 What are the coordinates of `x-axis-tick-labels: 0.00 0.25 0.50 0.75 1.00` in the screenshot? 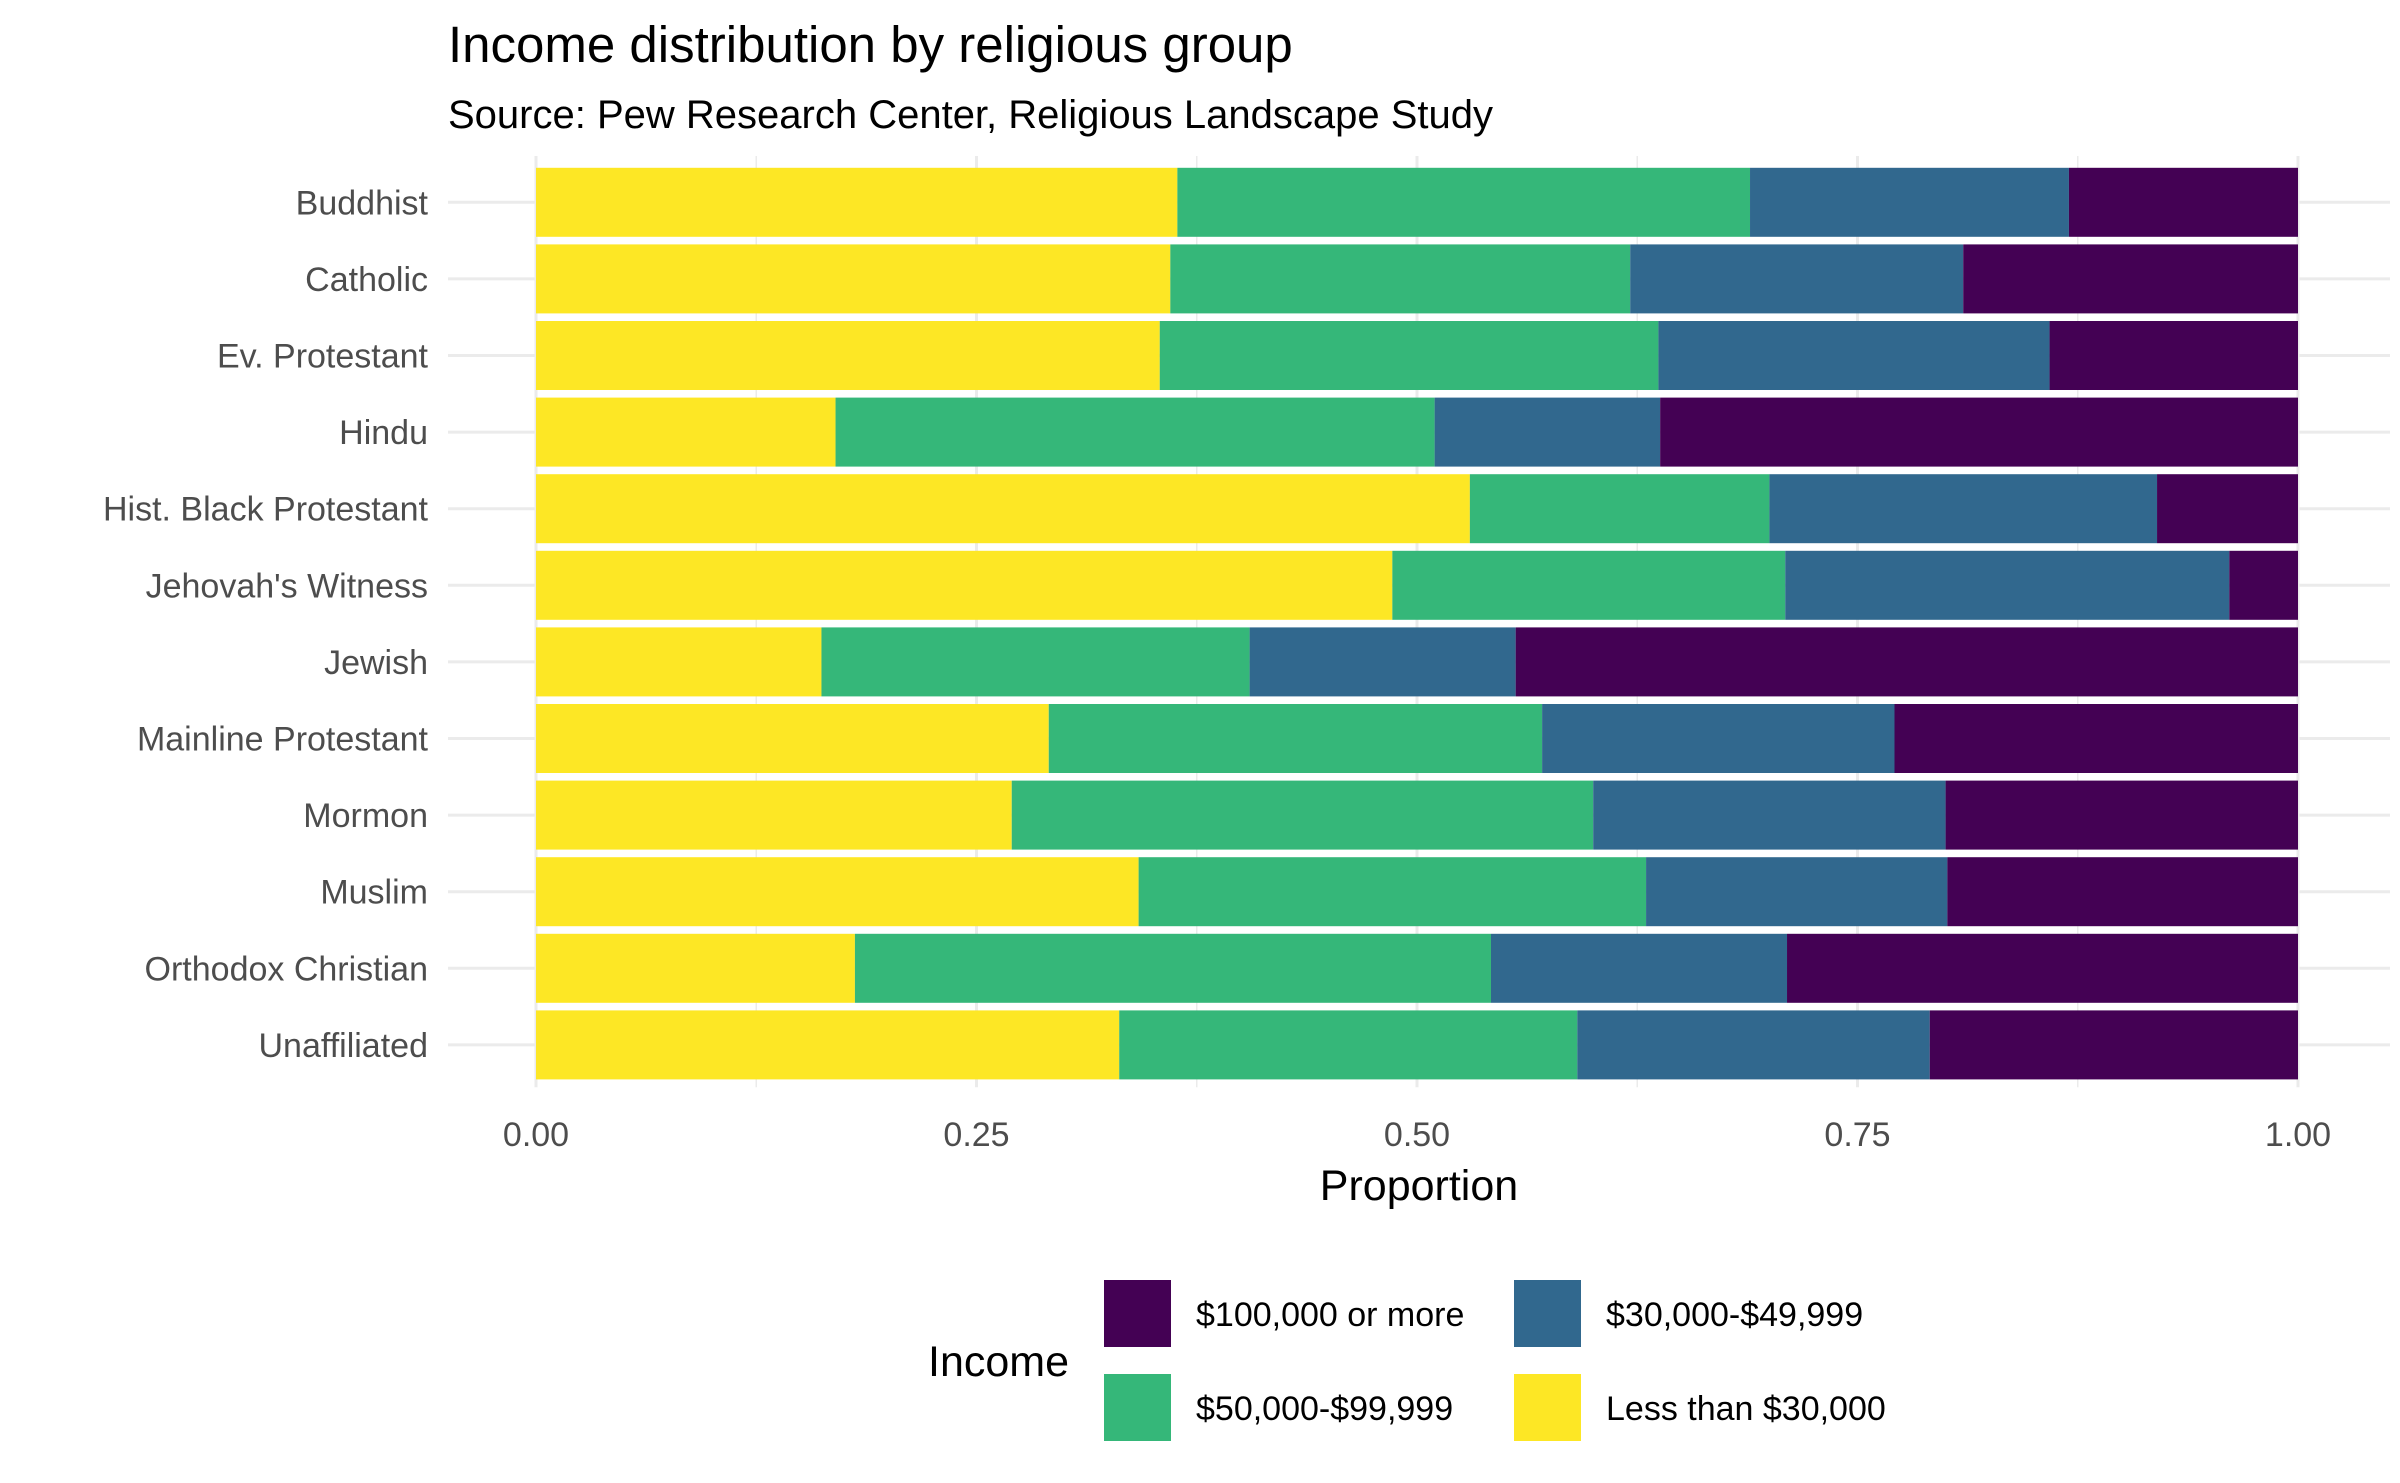 It's located at (1417, 1135).